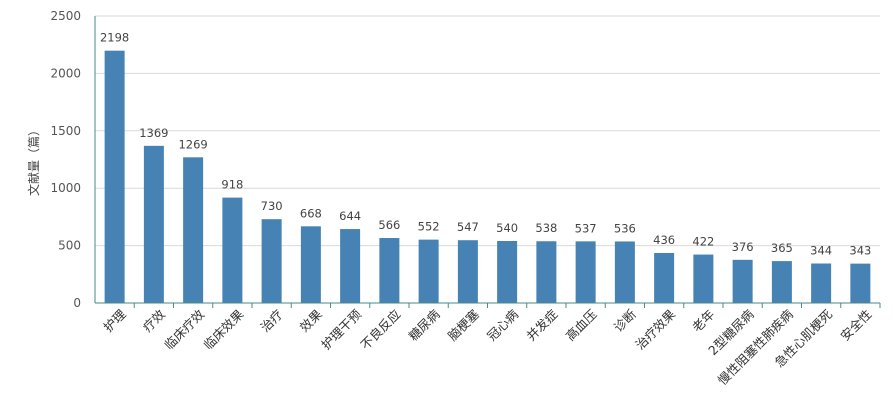 This screenshot has width=893, height=420. I want to click on bar-value-label: 668, so click(311, 213).